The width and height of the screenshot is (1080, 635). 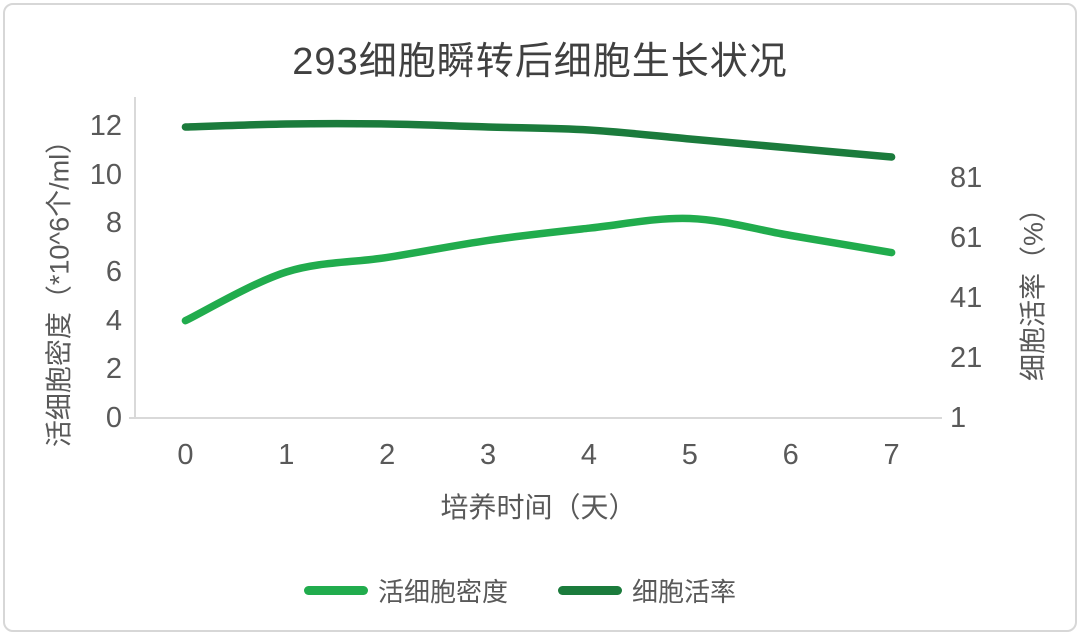 I want to click on y-left-tick-label: 2, so click(x=113, y=369).